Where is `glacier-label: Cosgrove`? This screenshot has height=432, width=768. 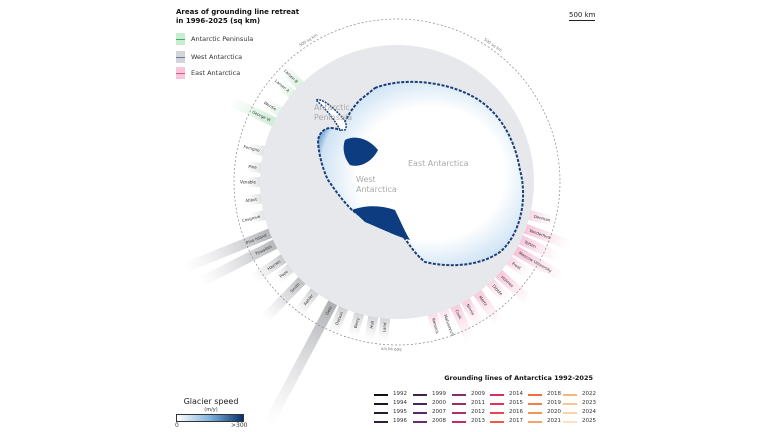
glacier-label: Cosgrove is located at coordinates (251, 219).